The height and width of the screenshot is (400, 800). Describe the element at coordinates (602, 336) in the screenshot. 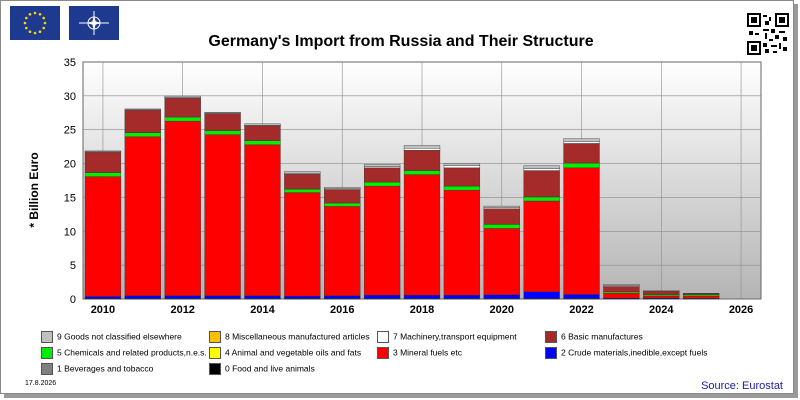

I see `legend-label: 6 Basic manufactures` at that location.